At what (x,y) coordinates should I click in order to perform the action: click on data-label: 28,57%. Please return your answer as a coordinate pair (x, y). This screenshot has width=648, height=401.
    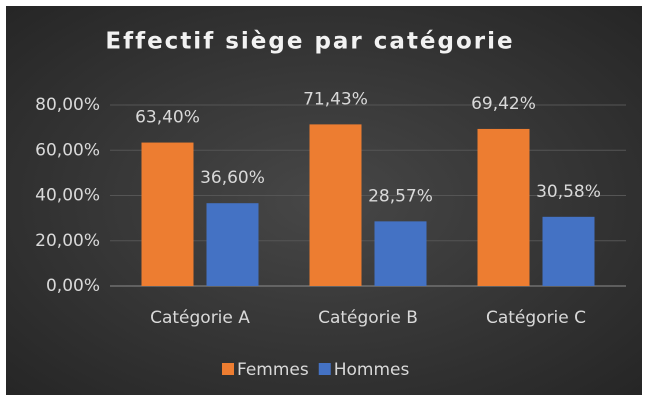
    Looking at the image, I should click on (400, 196).